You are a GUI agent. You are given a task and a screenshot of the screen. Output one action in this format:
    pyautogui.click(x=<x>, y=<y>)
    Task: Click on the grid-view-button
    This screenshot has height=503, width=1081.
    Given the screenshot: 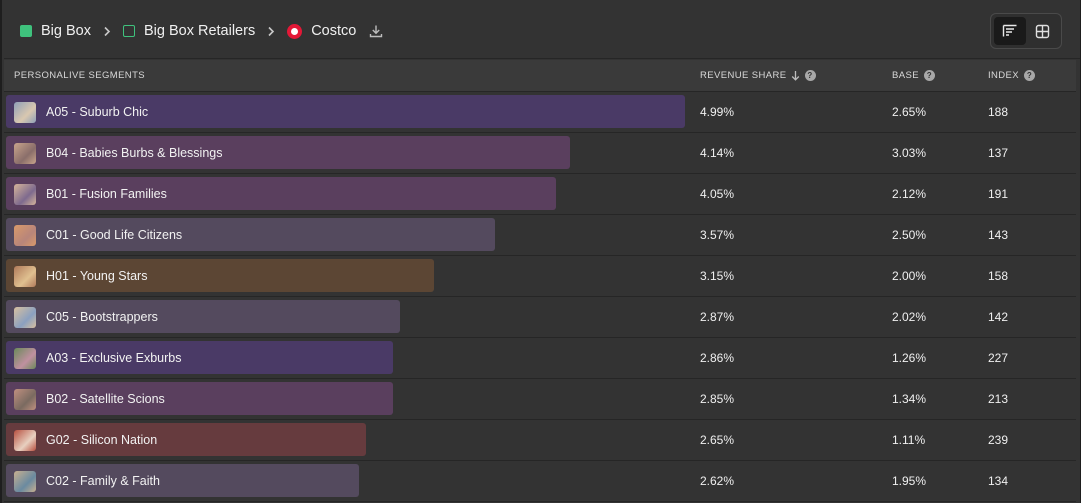 What is the action you would take?
    pyautogui.click(x=1042, y=31)
    